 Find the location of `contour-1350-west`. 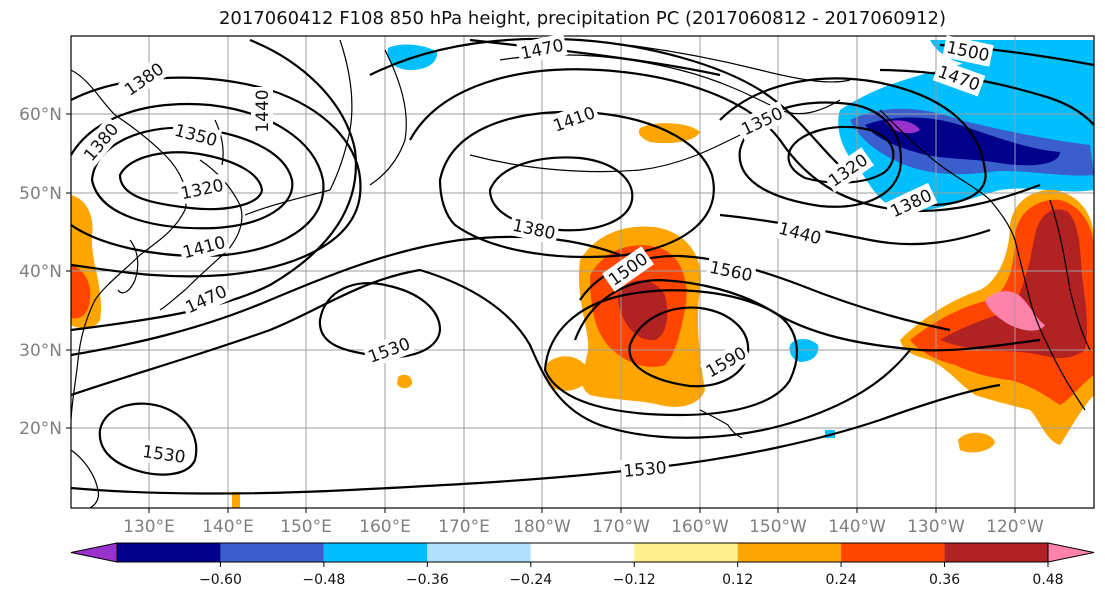

contour-1350-west is located at coordinates (192, 178).